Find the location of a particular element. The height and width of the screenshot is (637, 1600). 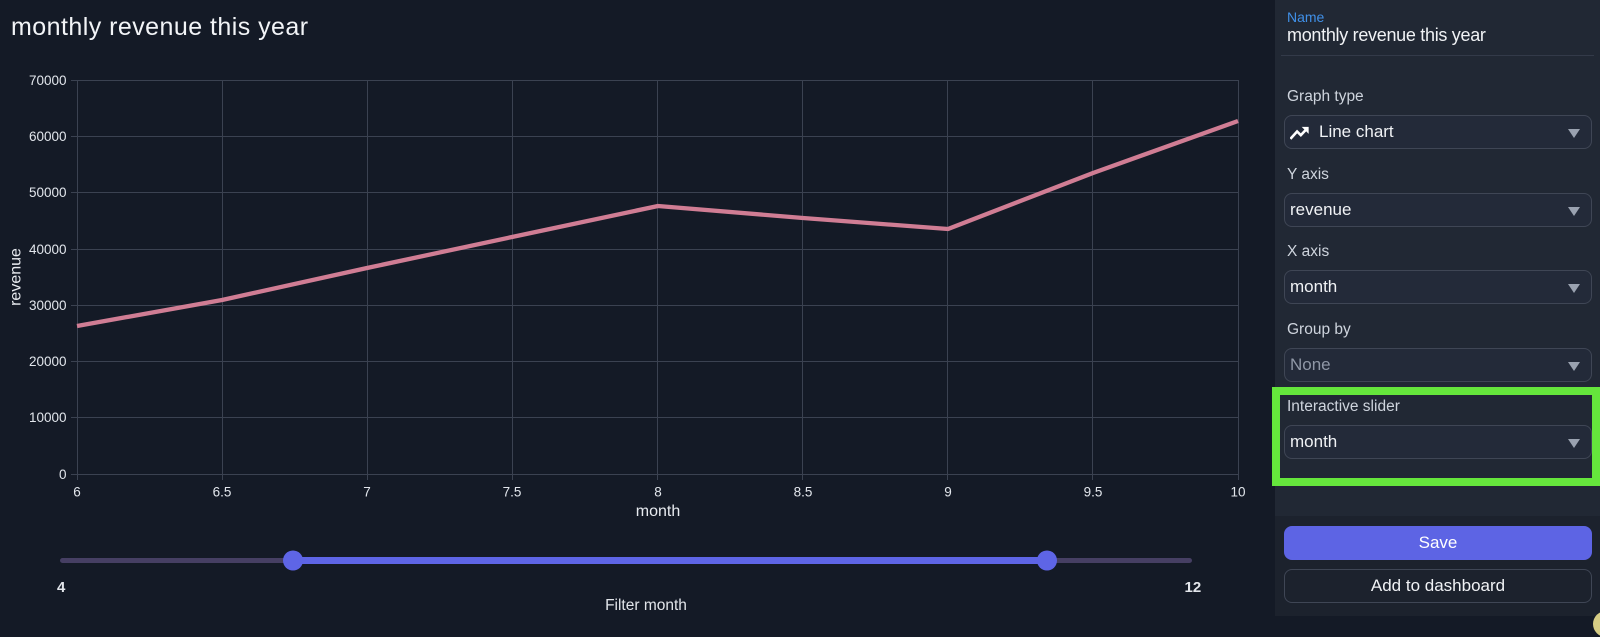

svg-text: 30000 is located at coordinates (48, 305).